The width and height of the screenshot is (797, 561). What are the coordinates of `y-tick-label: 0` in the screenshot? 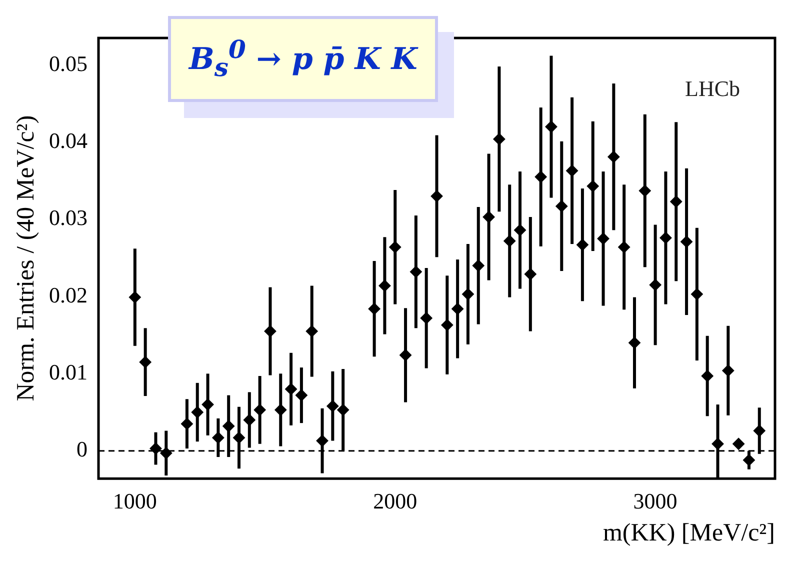 It's located at (82, 449).